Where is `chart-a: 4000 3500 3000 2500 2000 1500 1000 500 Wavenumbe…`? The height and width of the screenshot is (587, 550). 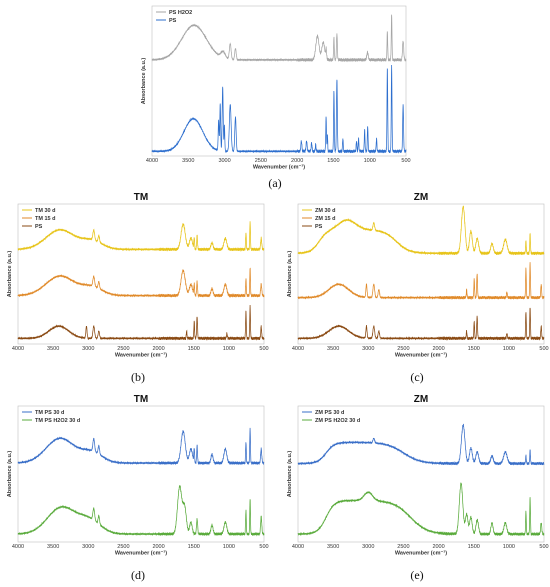
chart-a: 4000 3500 3000 2500 2000 1500 1000 500 Wavenumbe… is located at coordinates (274, 86).